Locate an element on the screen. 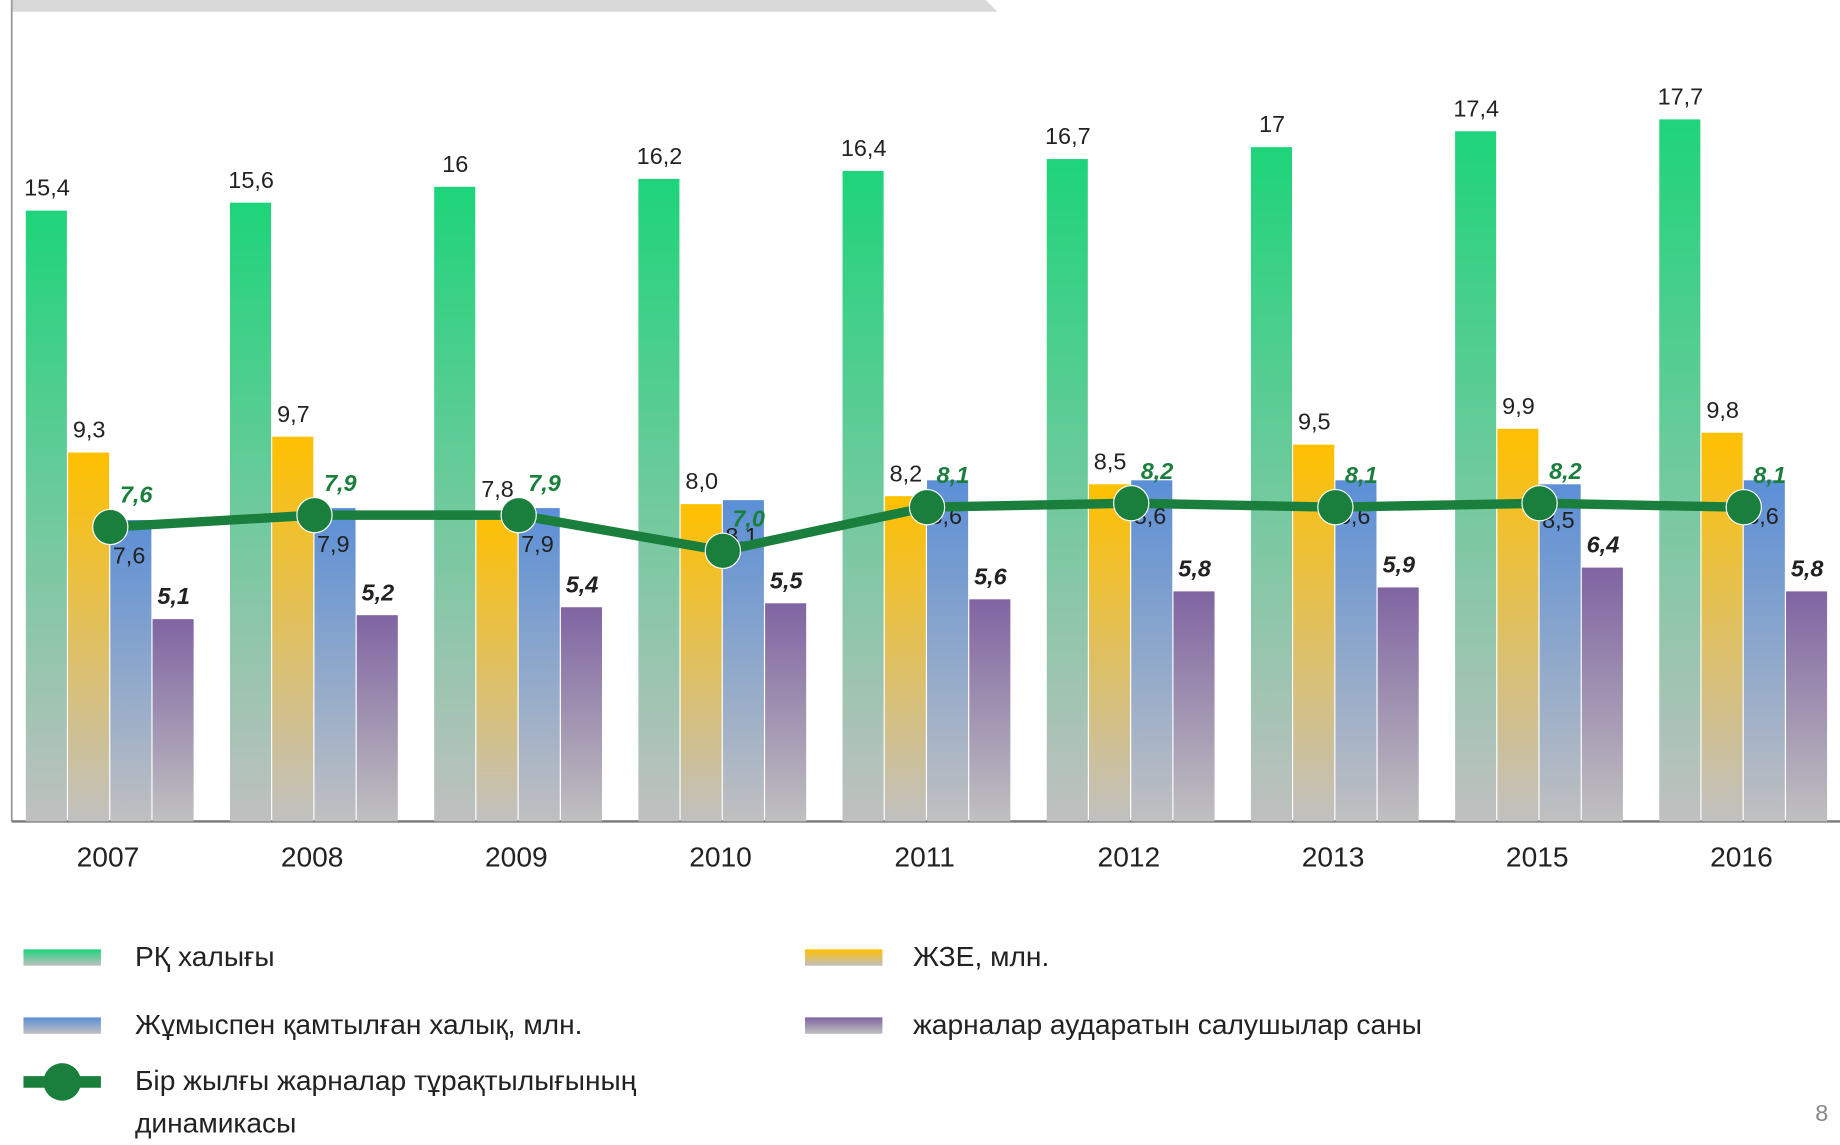 This screenshot has width=1840, height=1145. value-label: 17,4 is located at coordinates (1476, 108).